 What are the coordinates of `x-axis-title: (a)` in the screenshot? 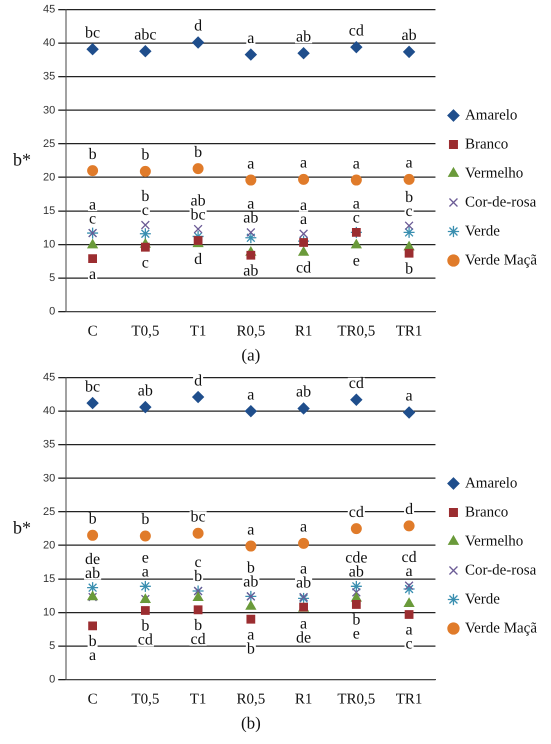 It's located at (250, 354).